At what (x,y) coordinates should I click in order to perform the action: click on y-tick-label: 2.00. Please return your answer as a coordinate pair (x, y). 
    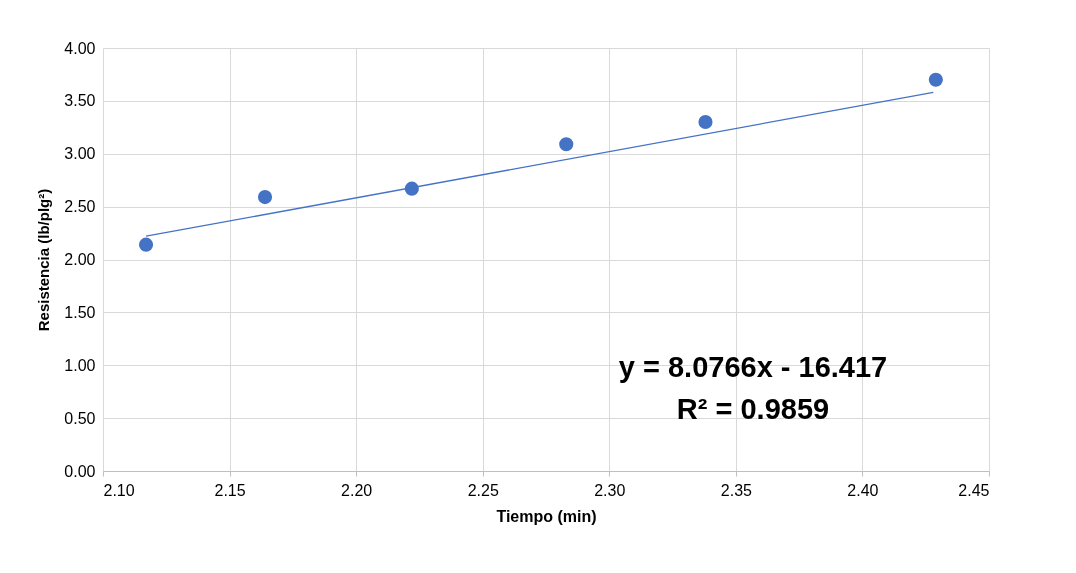
    Looking at the image, I should click on (80, 259).